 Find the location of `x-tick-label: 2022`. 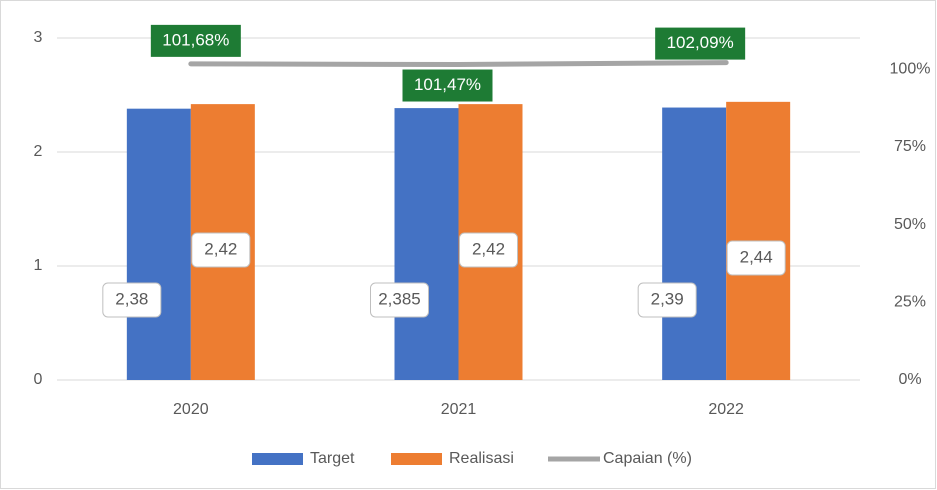

x-tick-label: 2022 is located at coordinates (726, 409).